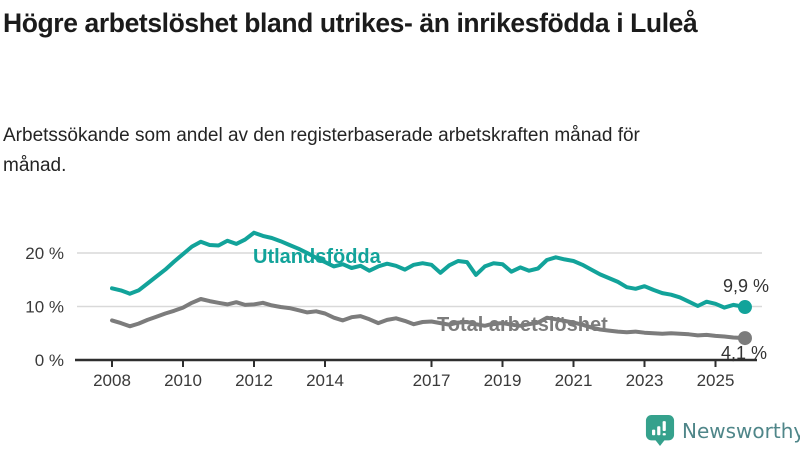 The width and height of the screenshot is (800, 450). I want to click on series-label-total-arbetsloshet: Total arbetslöshet, so click(522, 325).